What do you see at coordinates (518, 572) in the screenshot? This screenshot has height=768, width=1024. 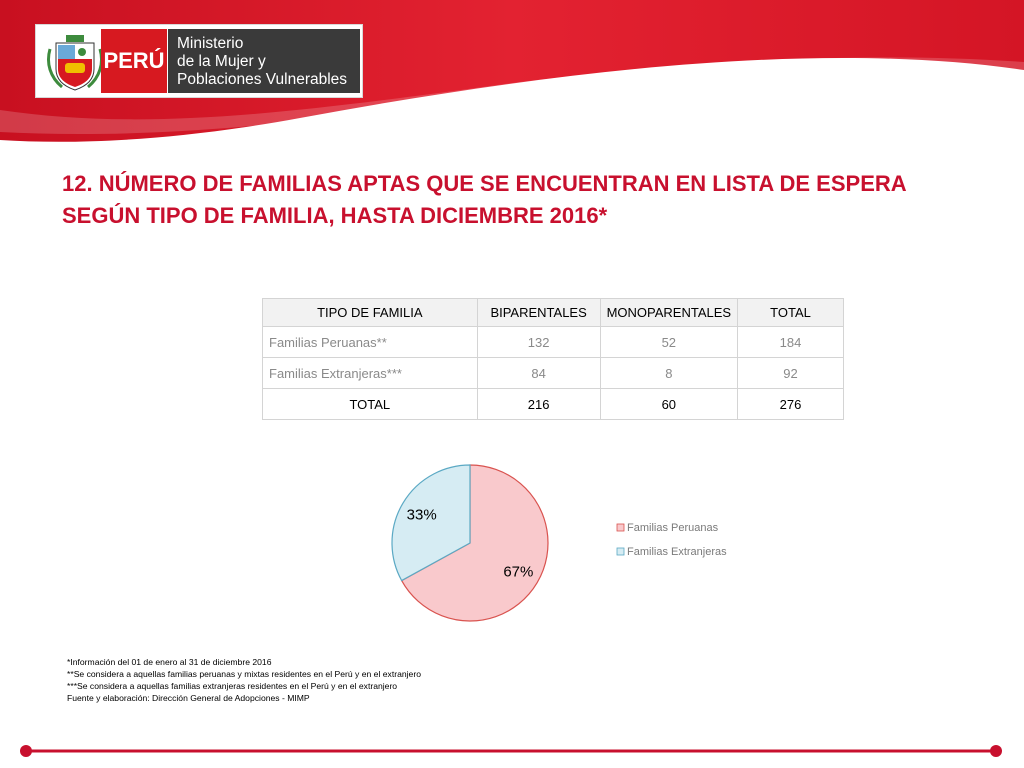 I see `pie-slice-label: 67%` at bounding box center [518, 572].